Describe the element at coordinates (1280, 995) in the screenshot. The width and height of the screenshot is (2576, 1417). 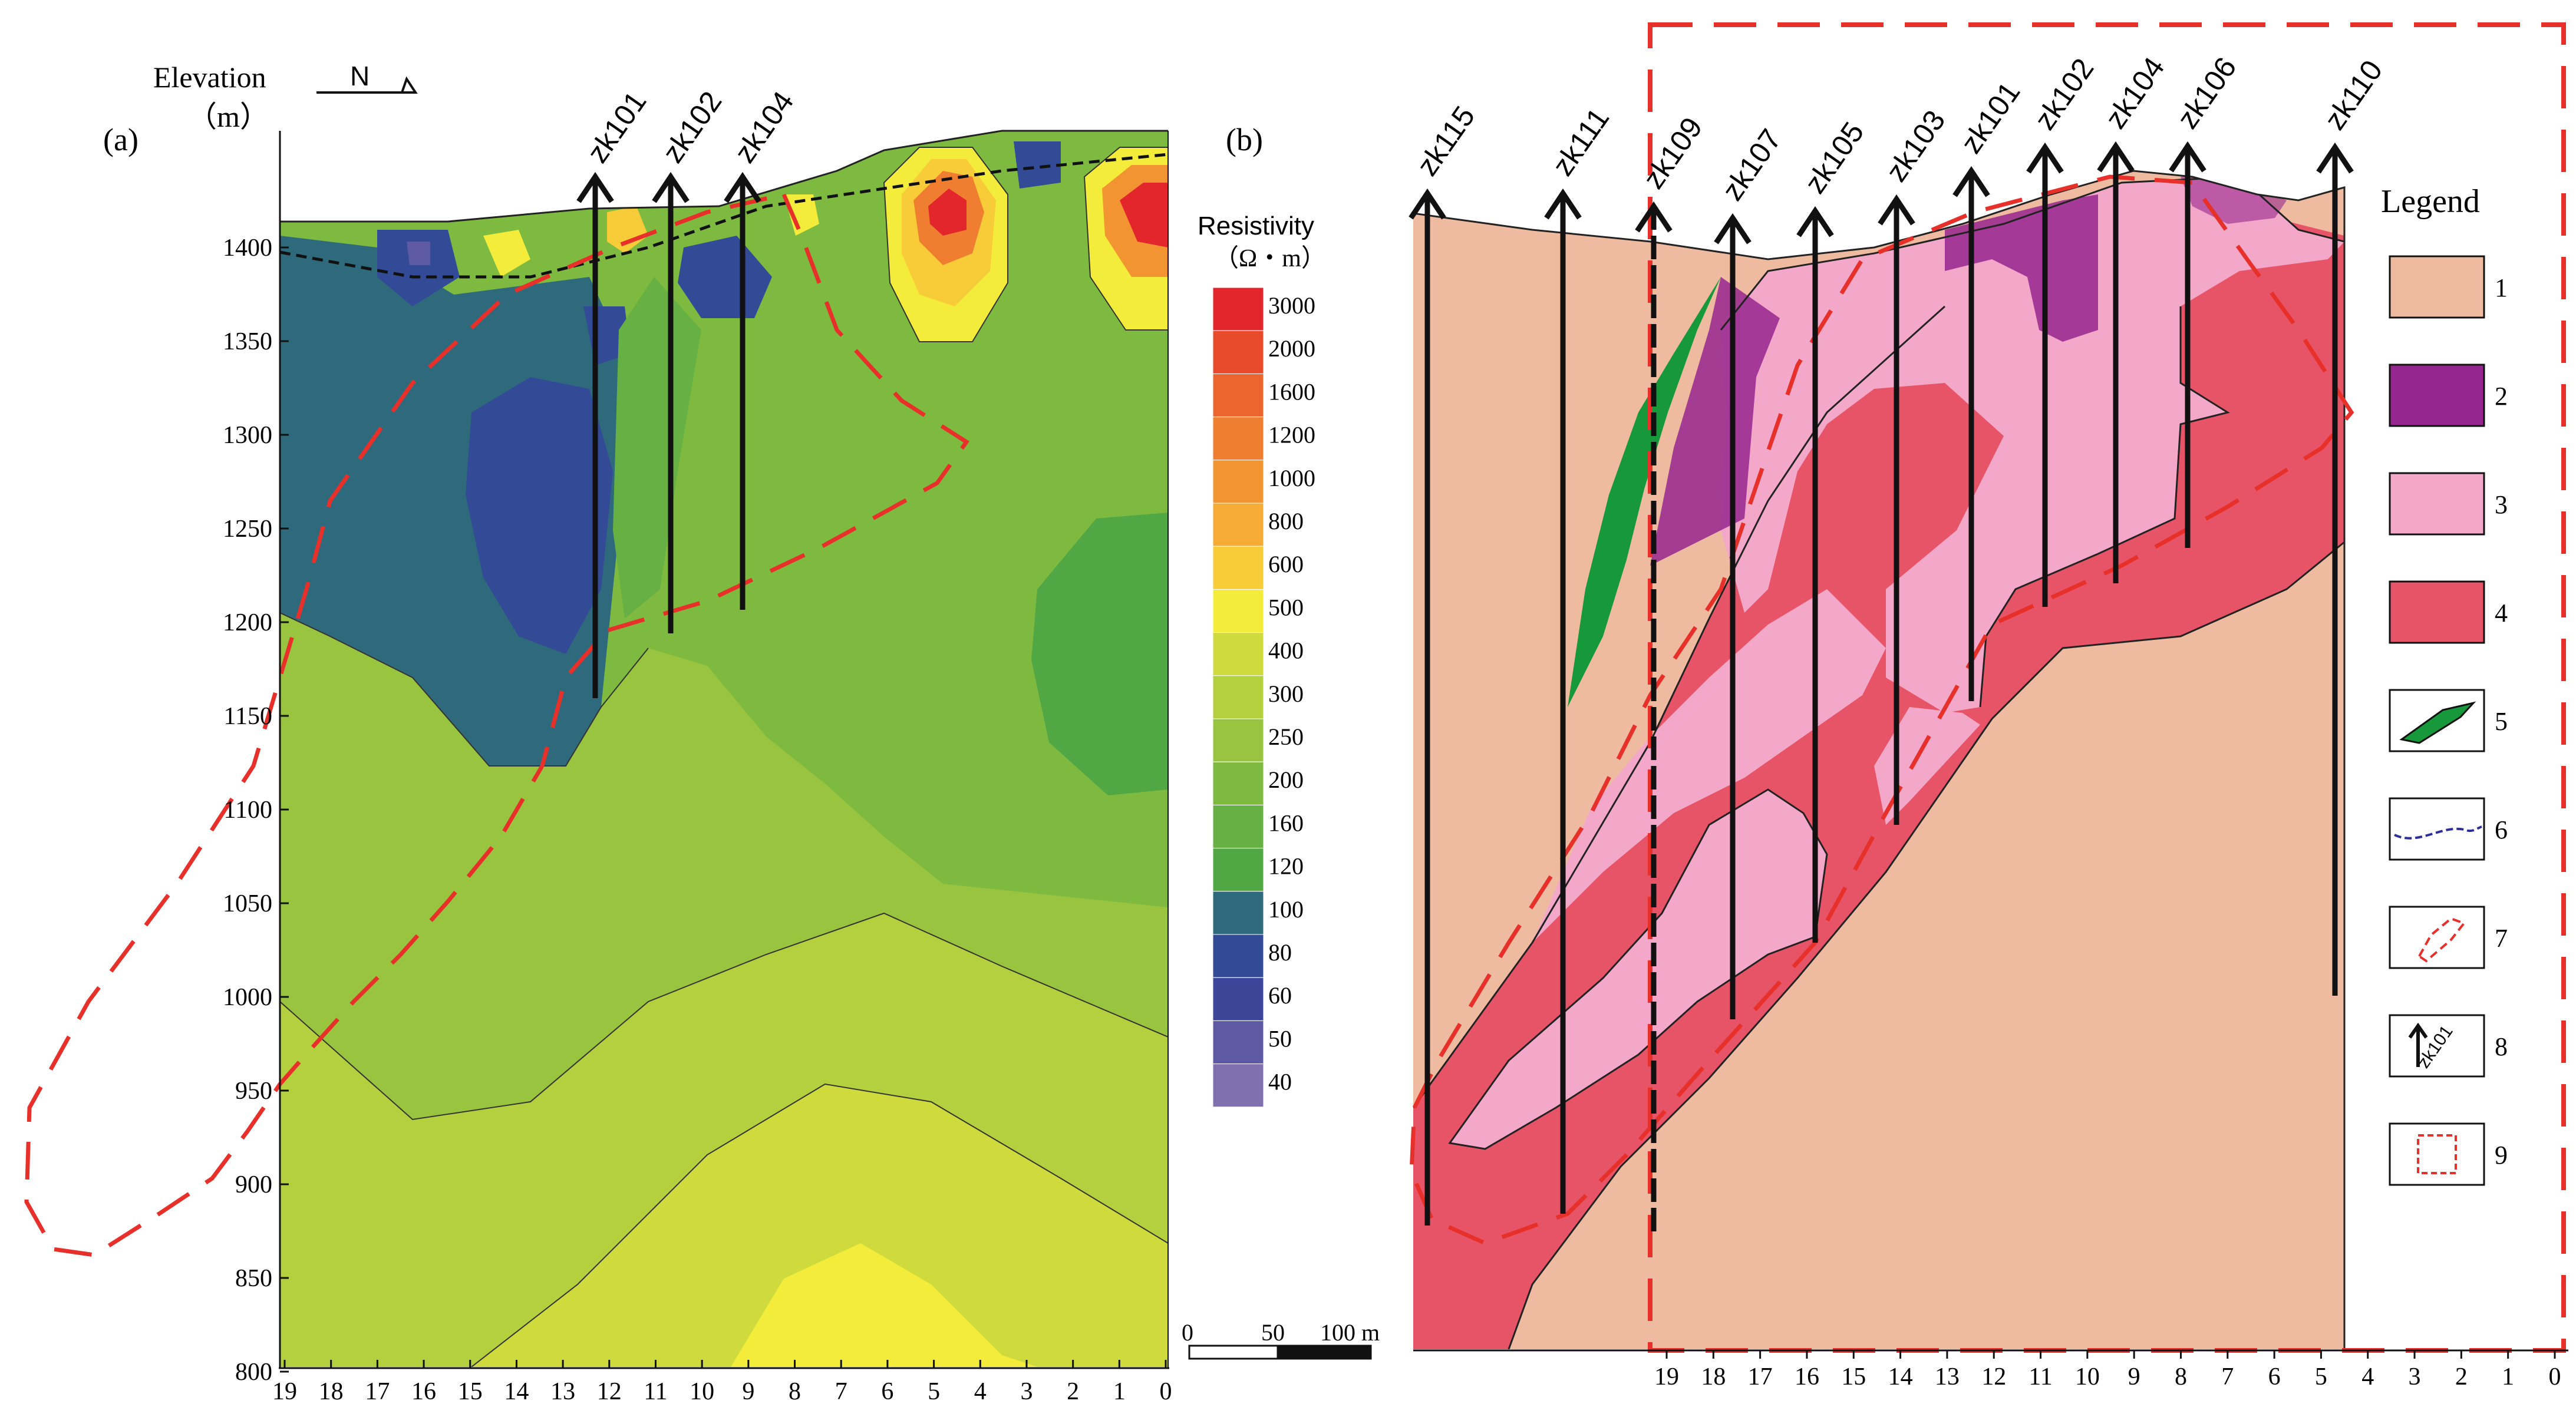
I see `colorbar-label: 60` at that location.